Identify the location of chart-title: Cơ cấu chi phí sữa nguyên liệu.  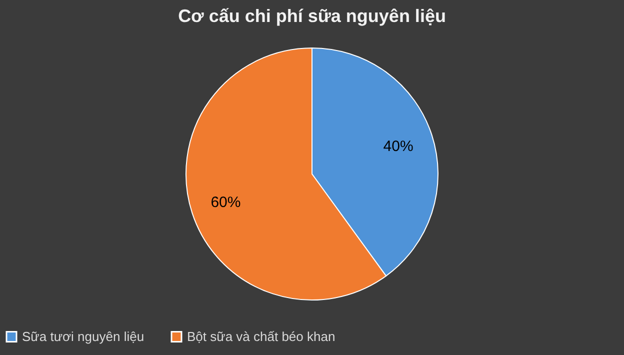
(312, 16).